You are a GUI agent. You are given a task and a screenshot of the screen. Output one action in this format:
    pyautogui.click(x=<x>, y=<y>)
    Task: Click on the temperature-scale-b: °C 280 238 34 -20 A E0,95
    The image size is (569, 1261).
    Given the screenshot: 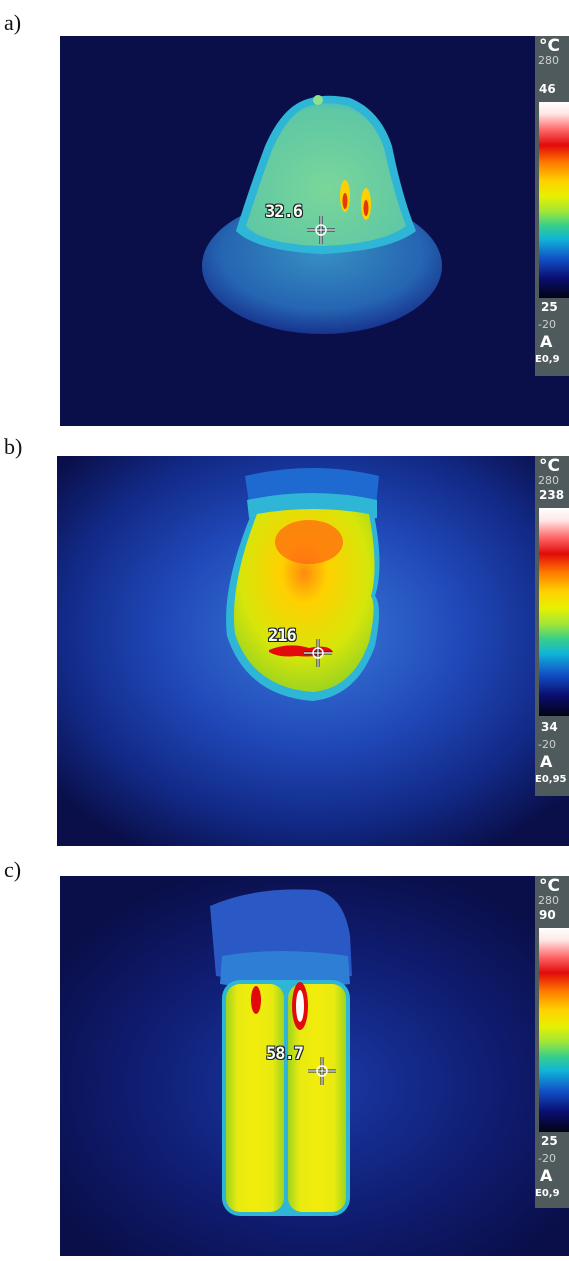 What is the action you would take?
    pyautogui.click(x=552, y=626)
    